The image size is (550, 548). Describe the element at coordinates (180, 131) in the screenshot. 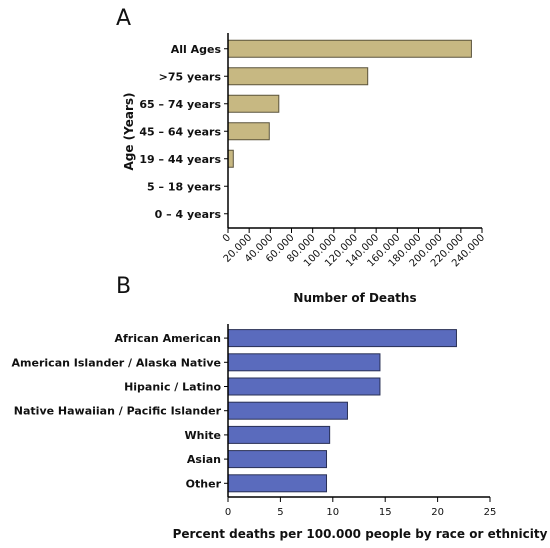

I see `category-label: 45 – 64 years` at that location.